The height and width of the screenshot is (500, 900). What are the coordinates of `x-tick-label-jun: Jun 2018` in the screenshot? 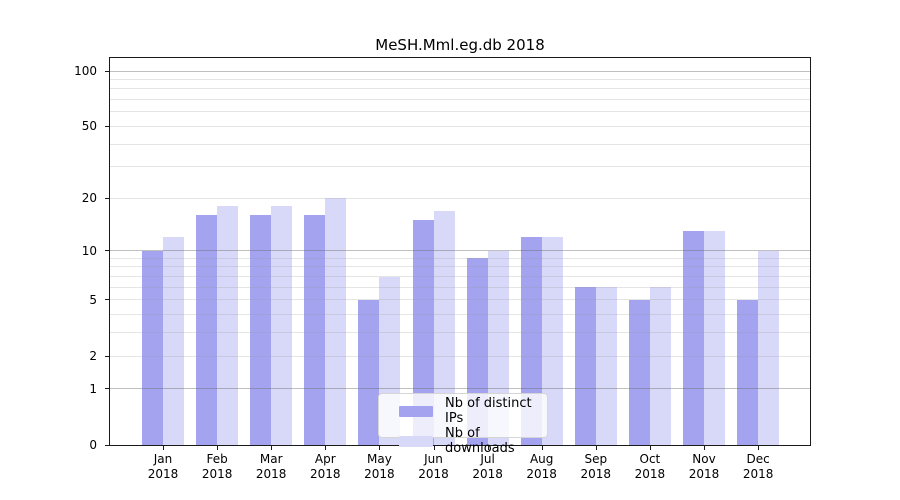 It's located at (433, 466).